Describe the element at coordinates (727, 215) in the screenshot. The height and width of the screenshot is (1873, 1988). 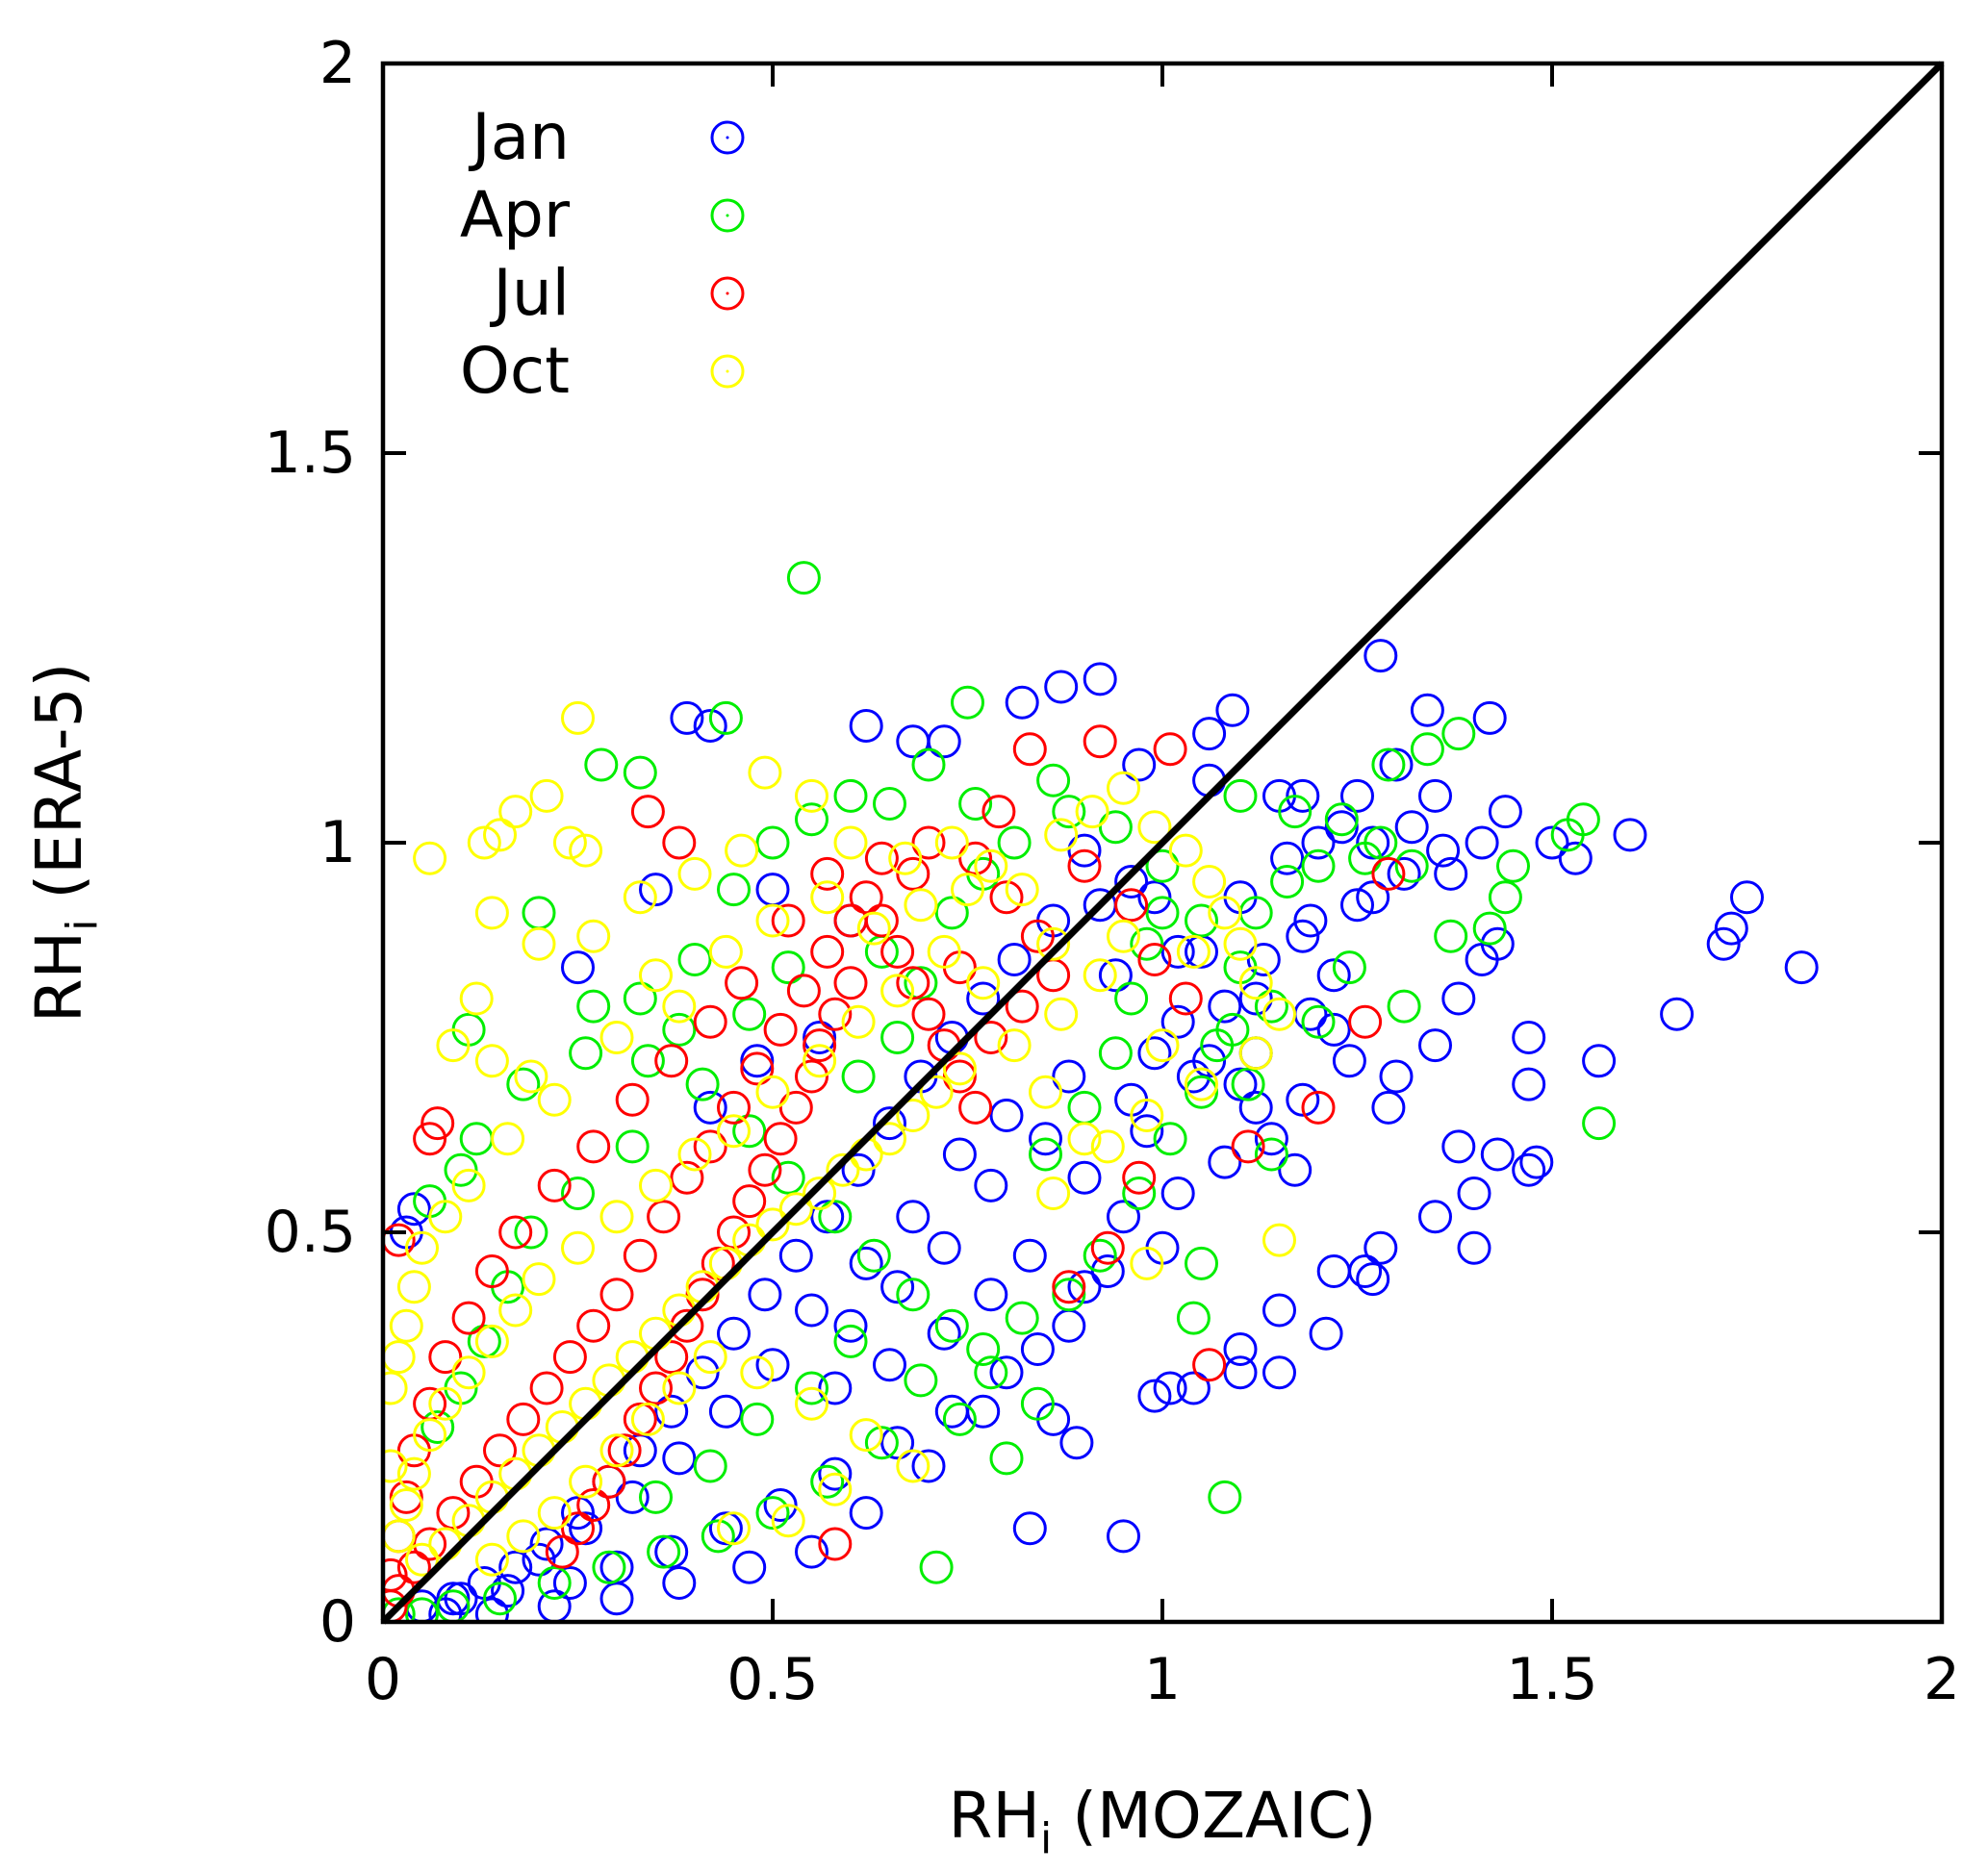
I see `legend-marker-dot-apr` at that location.